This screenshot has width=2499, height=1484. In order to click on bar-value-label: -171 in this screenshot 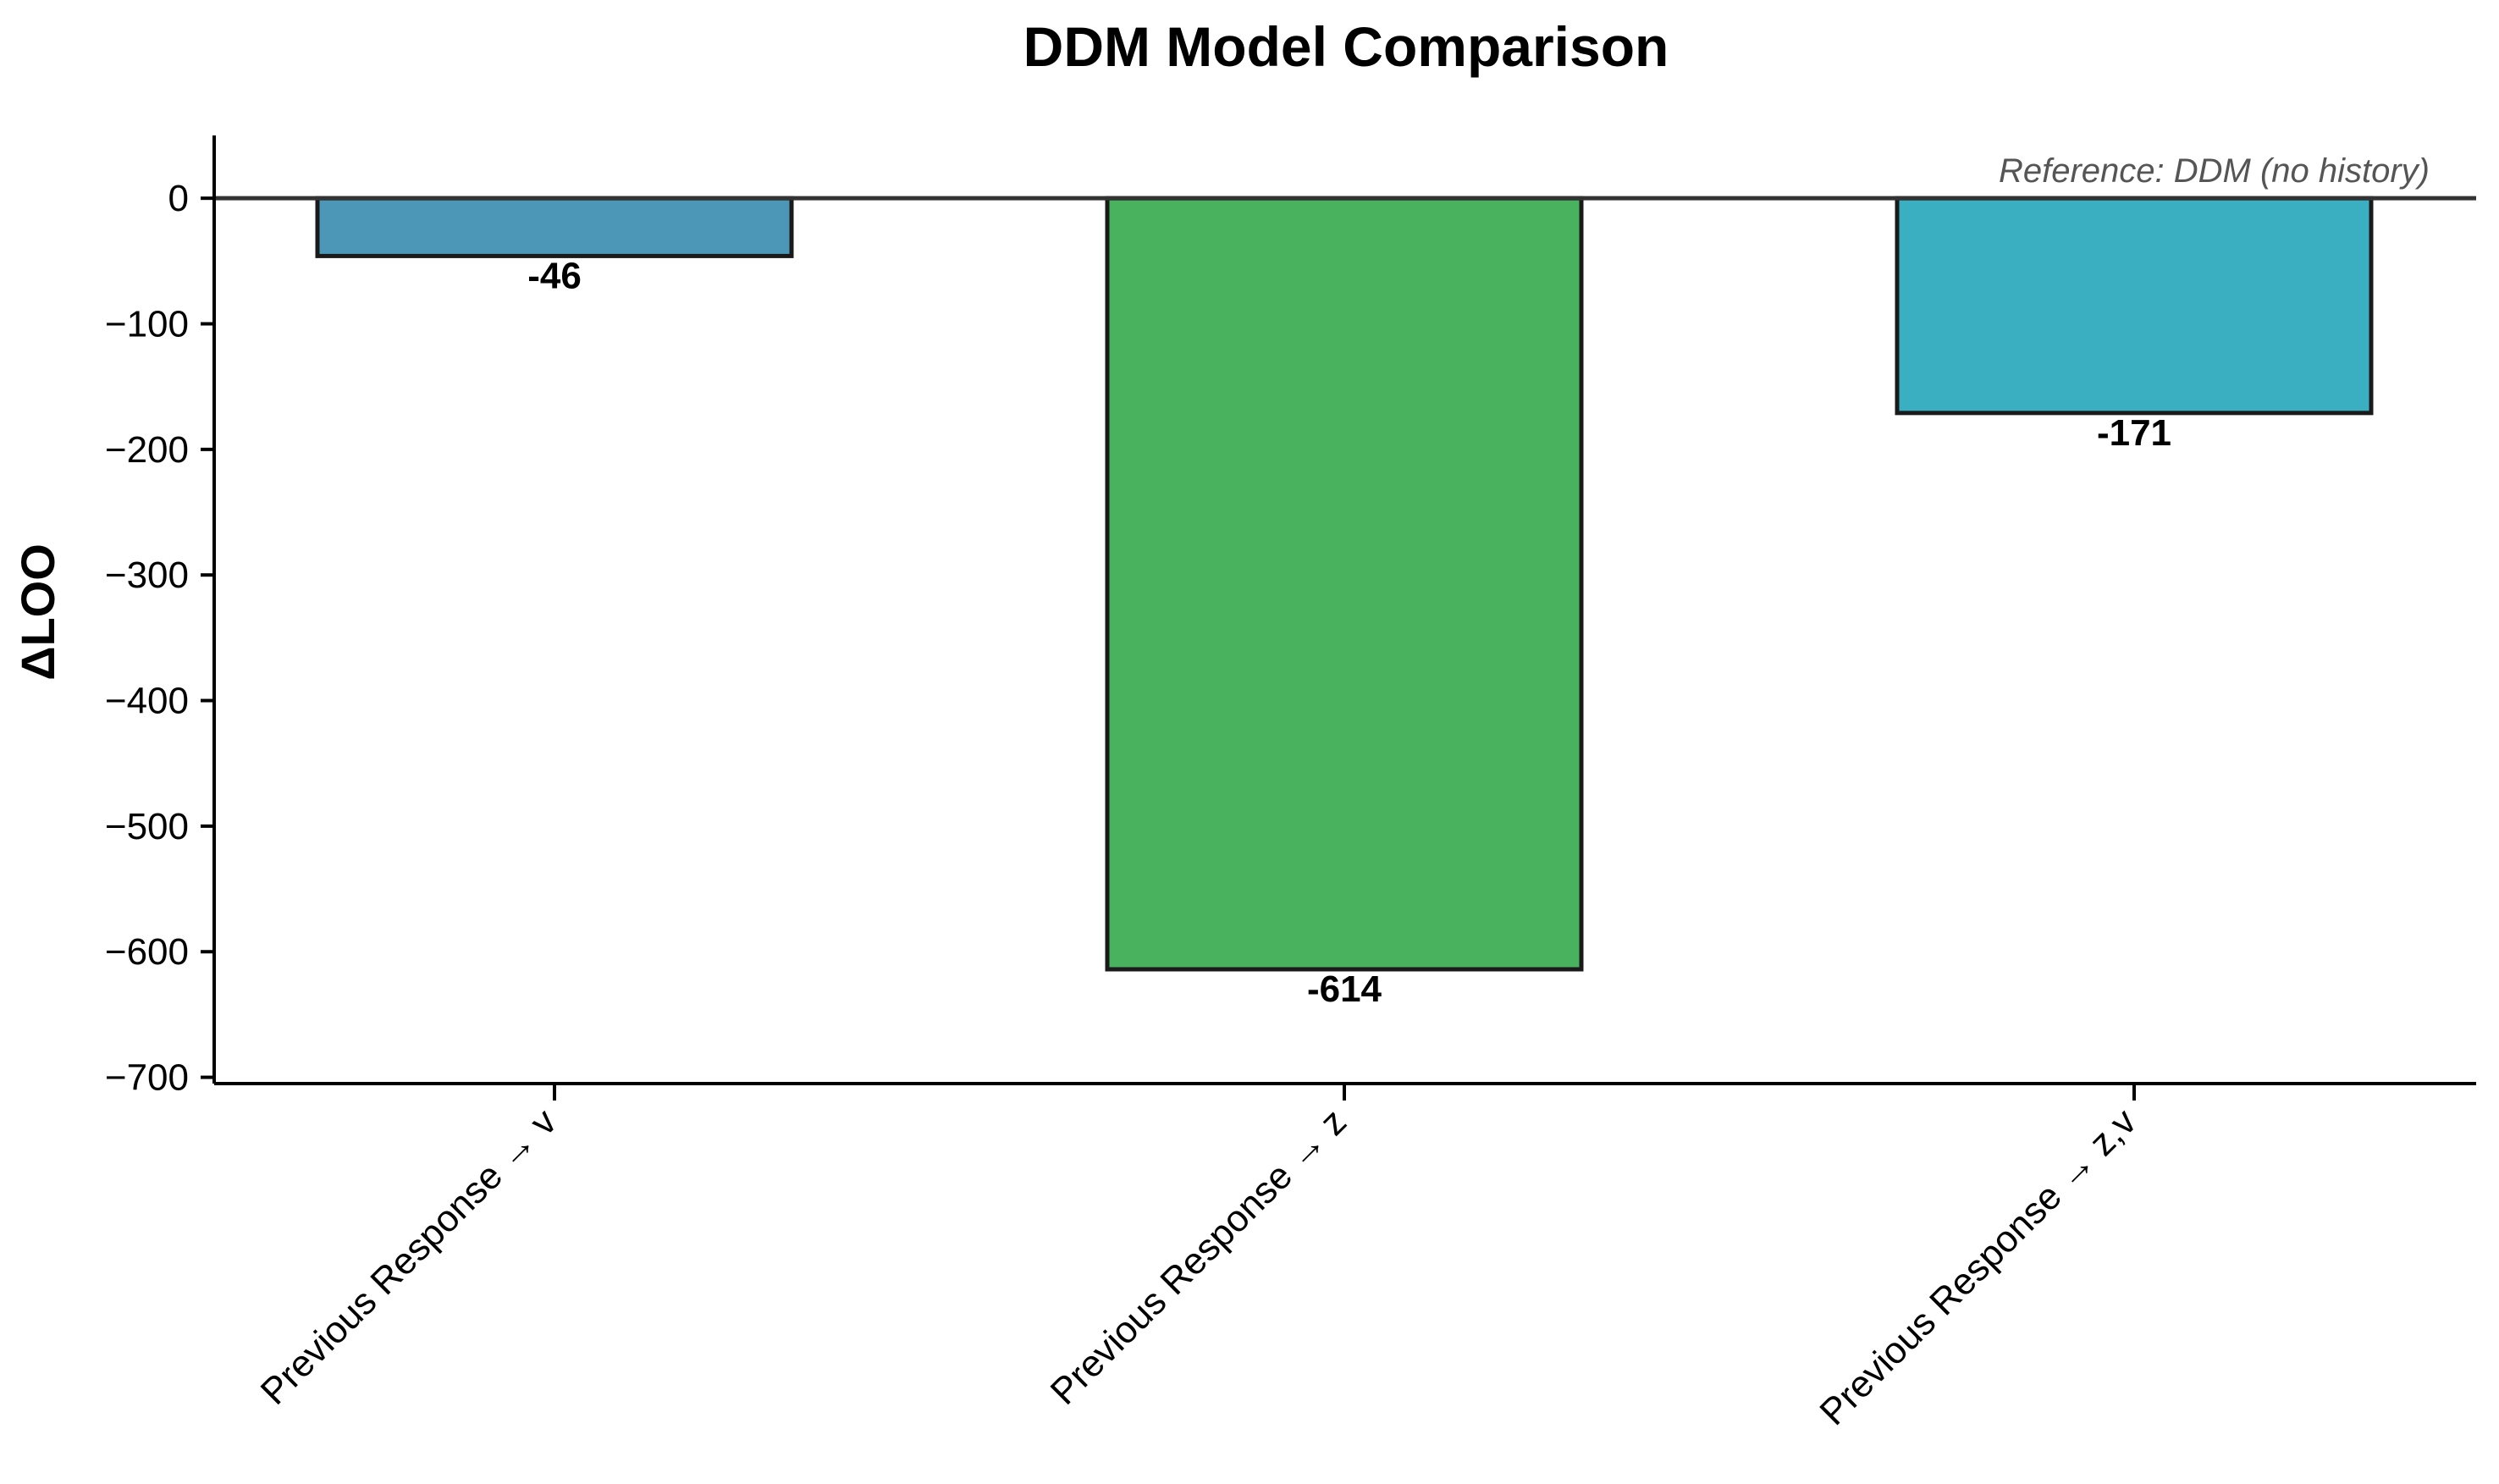, I will do `click(2134, 433)`.